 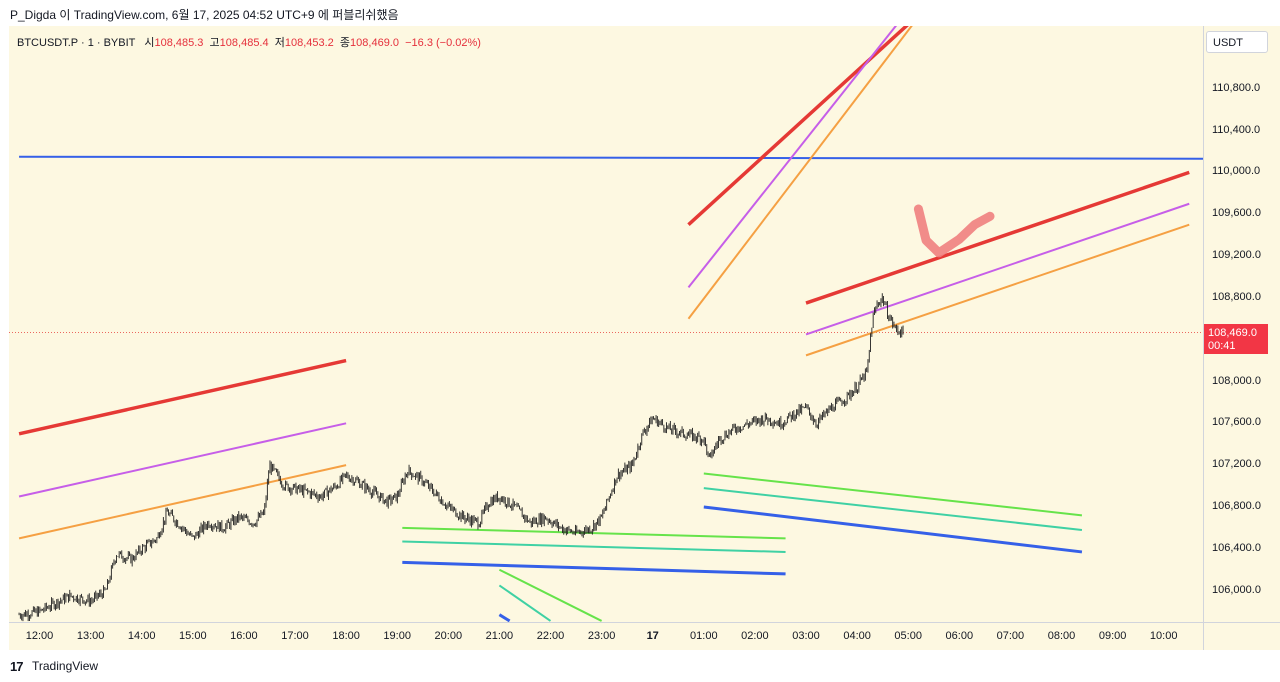 I want to click on open-label: 시, so click(x=149, y=43).